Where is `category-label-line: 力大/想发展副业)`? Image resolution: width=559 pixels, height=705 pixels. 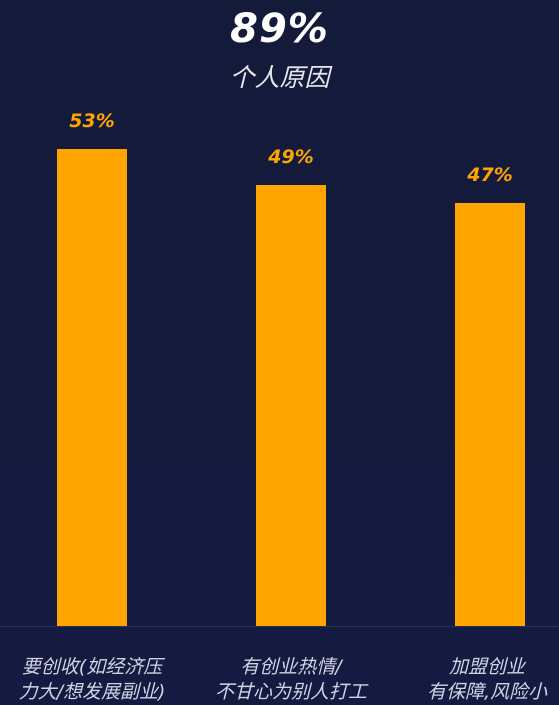
category-label-line: 力大/想发展副业) is located at coordinates (92, 692).